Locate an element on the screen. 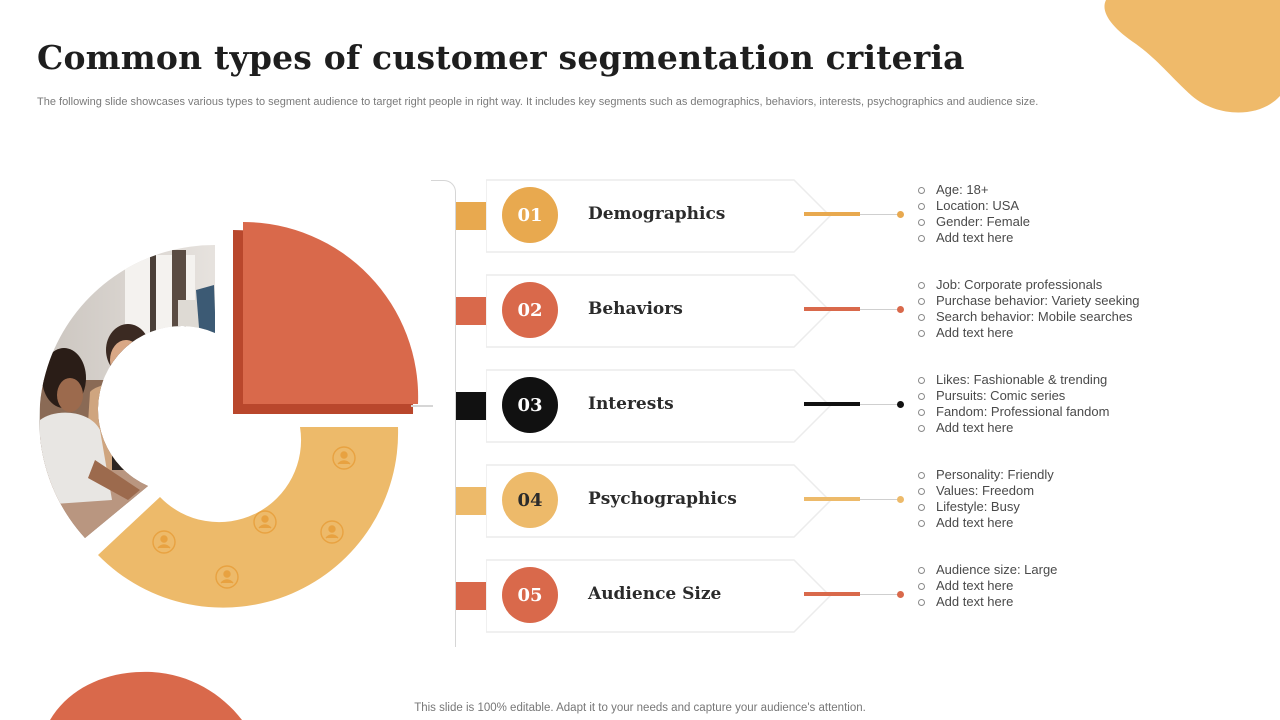 This screenshot has width=1280, height=720. bullet-item: Job: Corporate professionals is located at coordinates (1028, 285).